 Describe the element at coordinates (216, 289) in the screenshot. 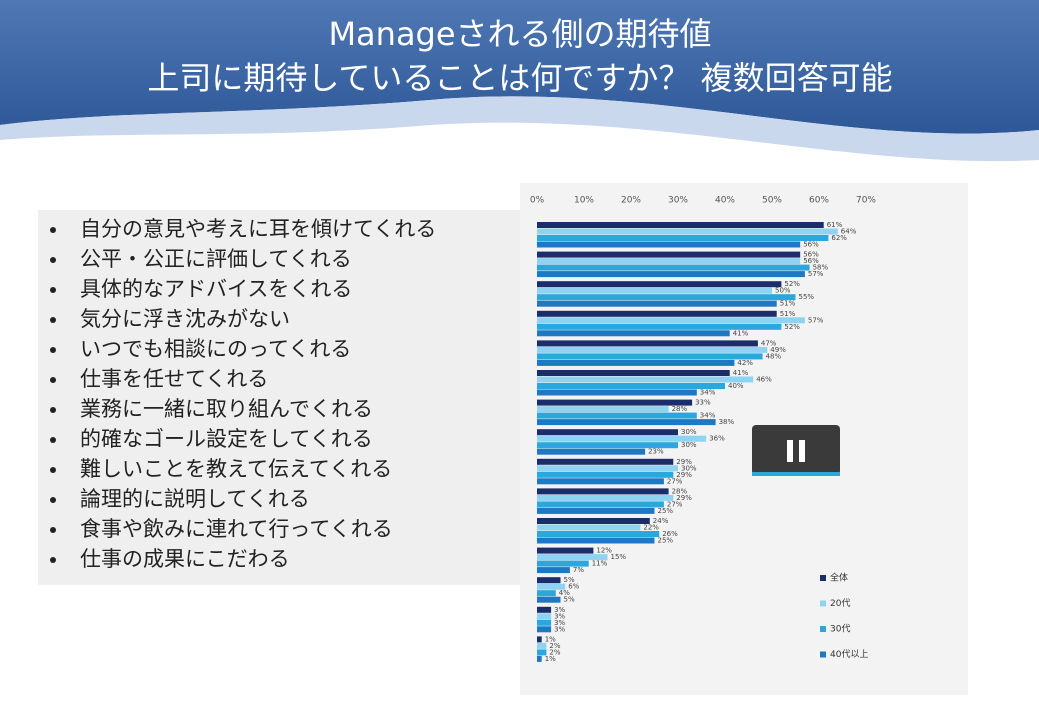

I see `list-item: 具体的なアドバイスをくれる` at that location.